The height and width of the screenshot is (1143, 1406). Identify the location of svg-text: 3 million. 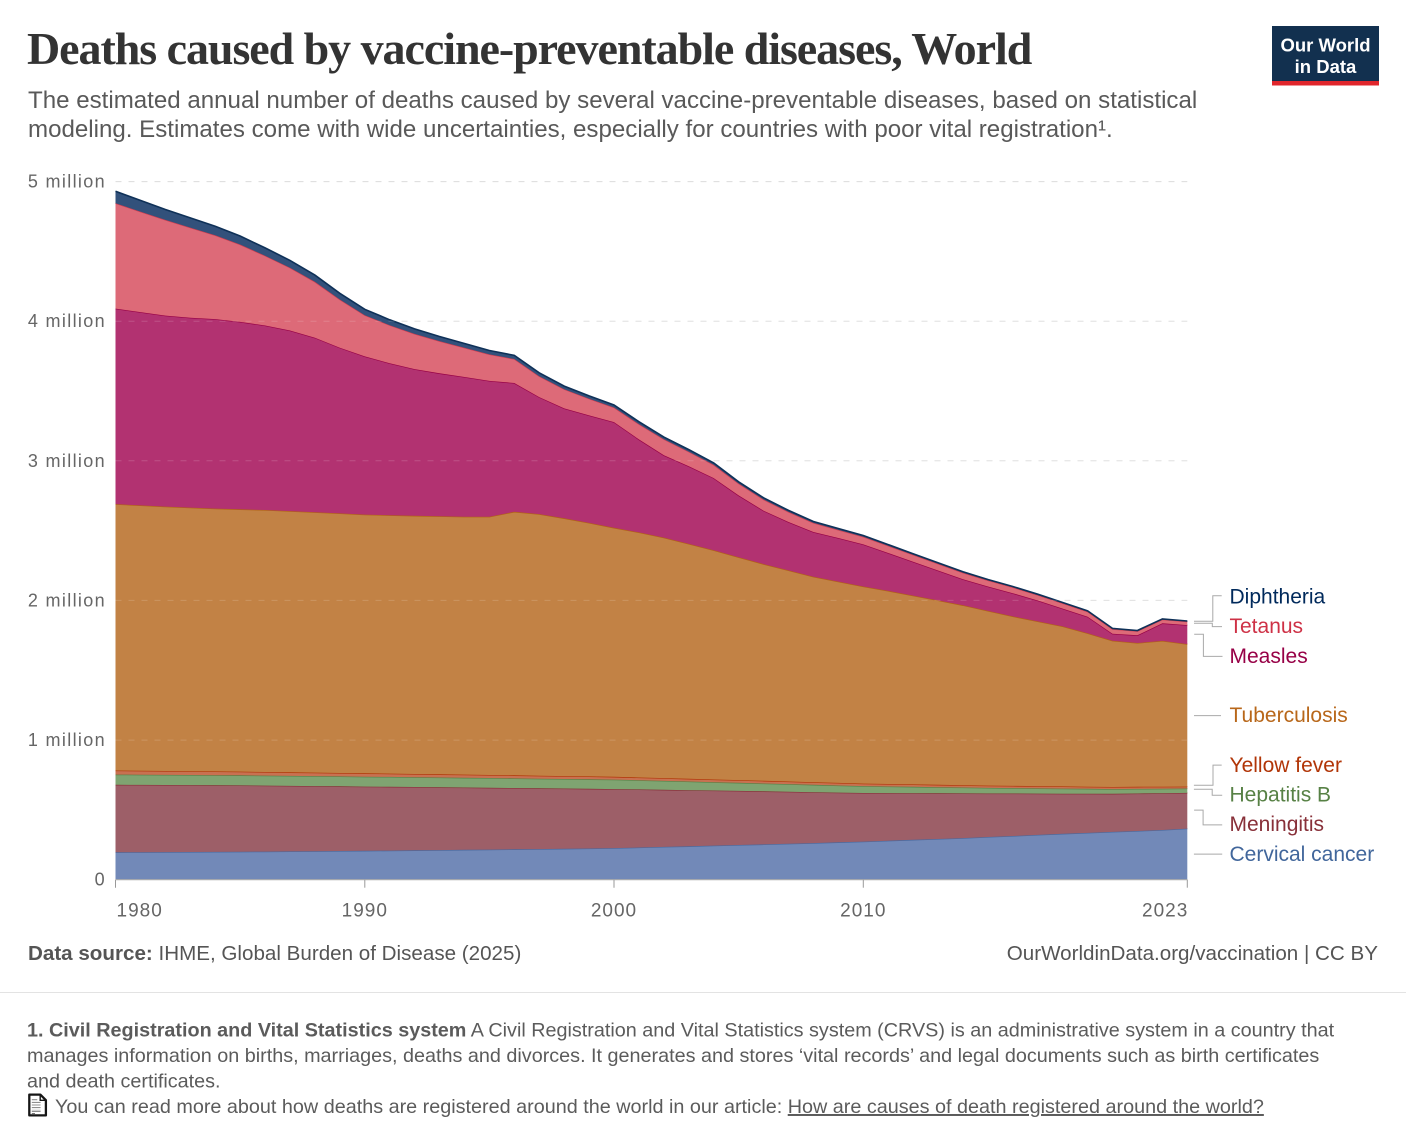
(67, 461).